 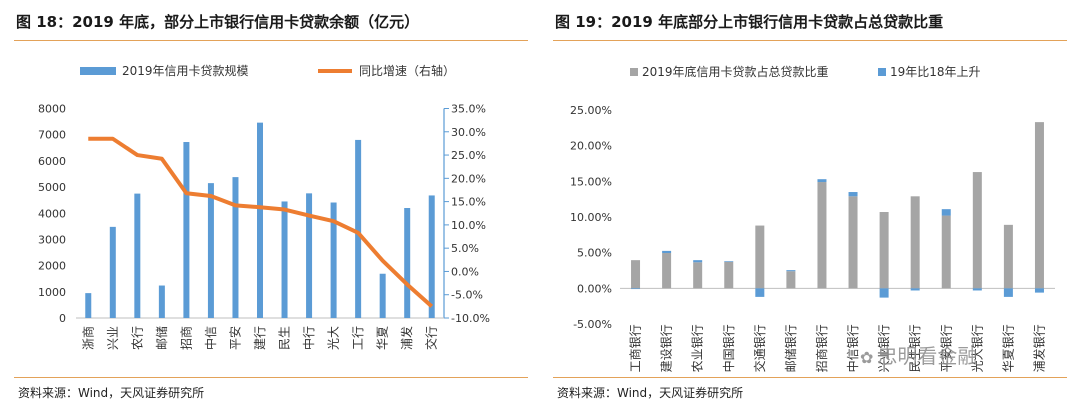 I want to click on right-source-note: 资料来源：Wind，天风证券研究所, so click(x=650, y=393).